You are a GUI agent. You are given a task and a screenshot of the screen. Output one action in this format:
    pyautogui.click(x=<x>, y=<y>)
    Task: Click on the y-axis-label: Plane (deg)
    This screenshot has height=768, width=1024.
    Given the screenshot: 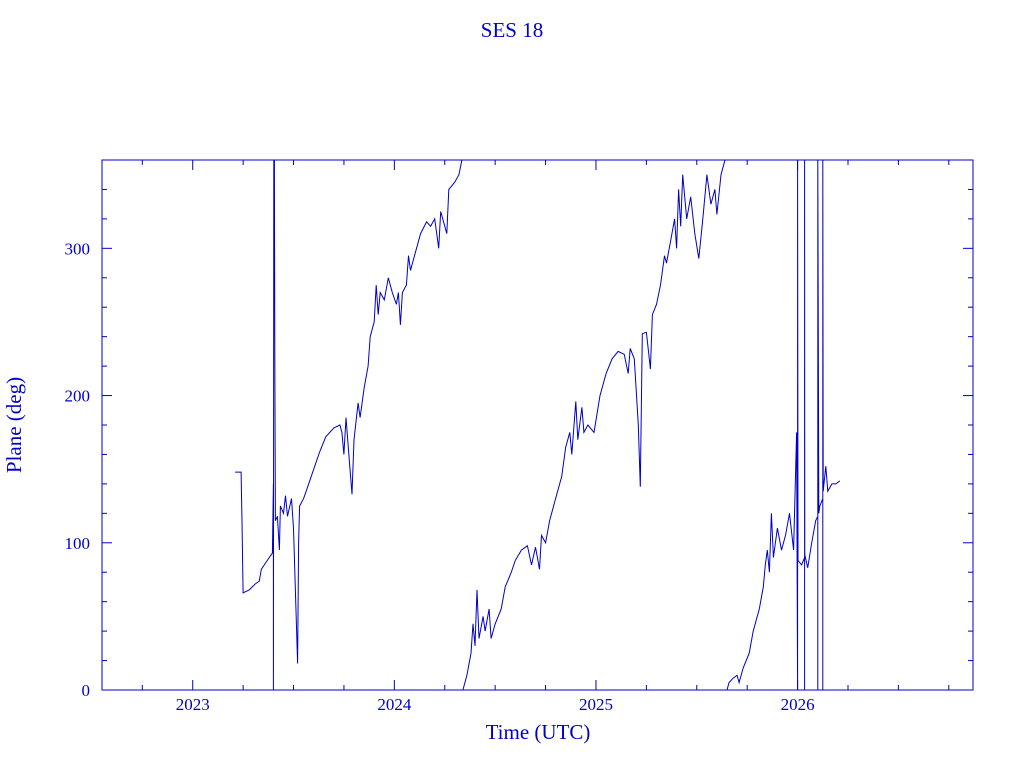 What is the action you would take?
    pyautogui.click(x=14, y=425)
    